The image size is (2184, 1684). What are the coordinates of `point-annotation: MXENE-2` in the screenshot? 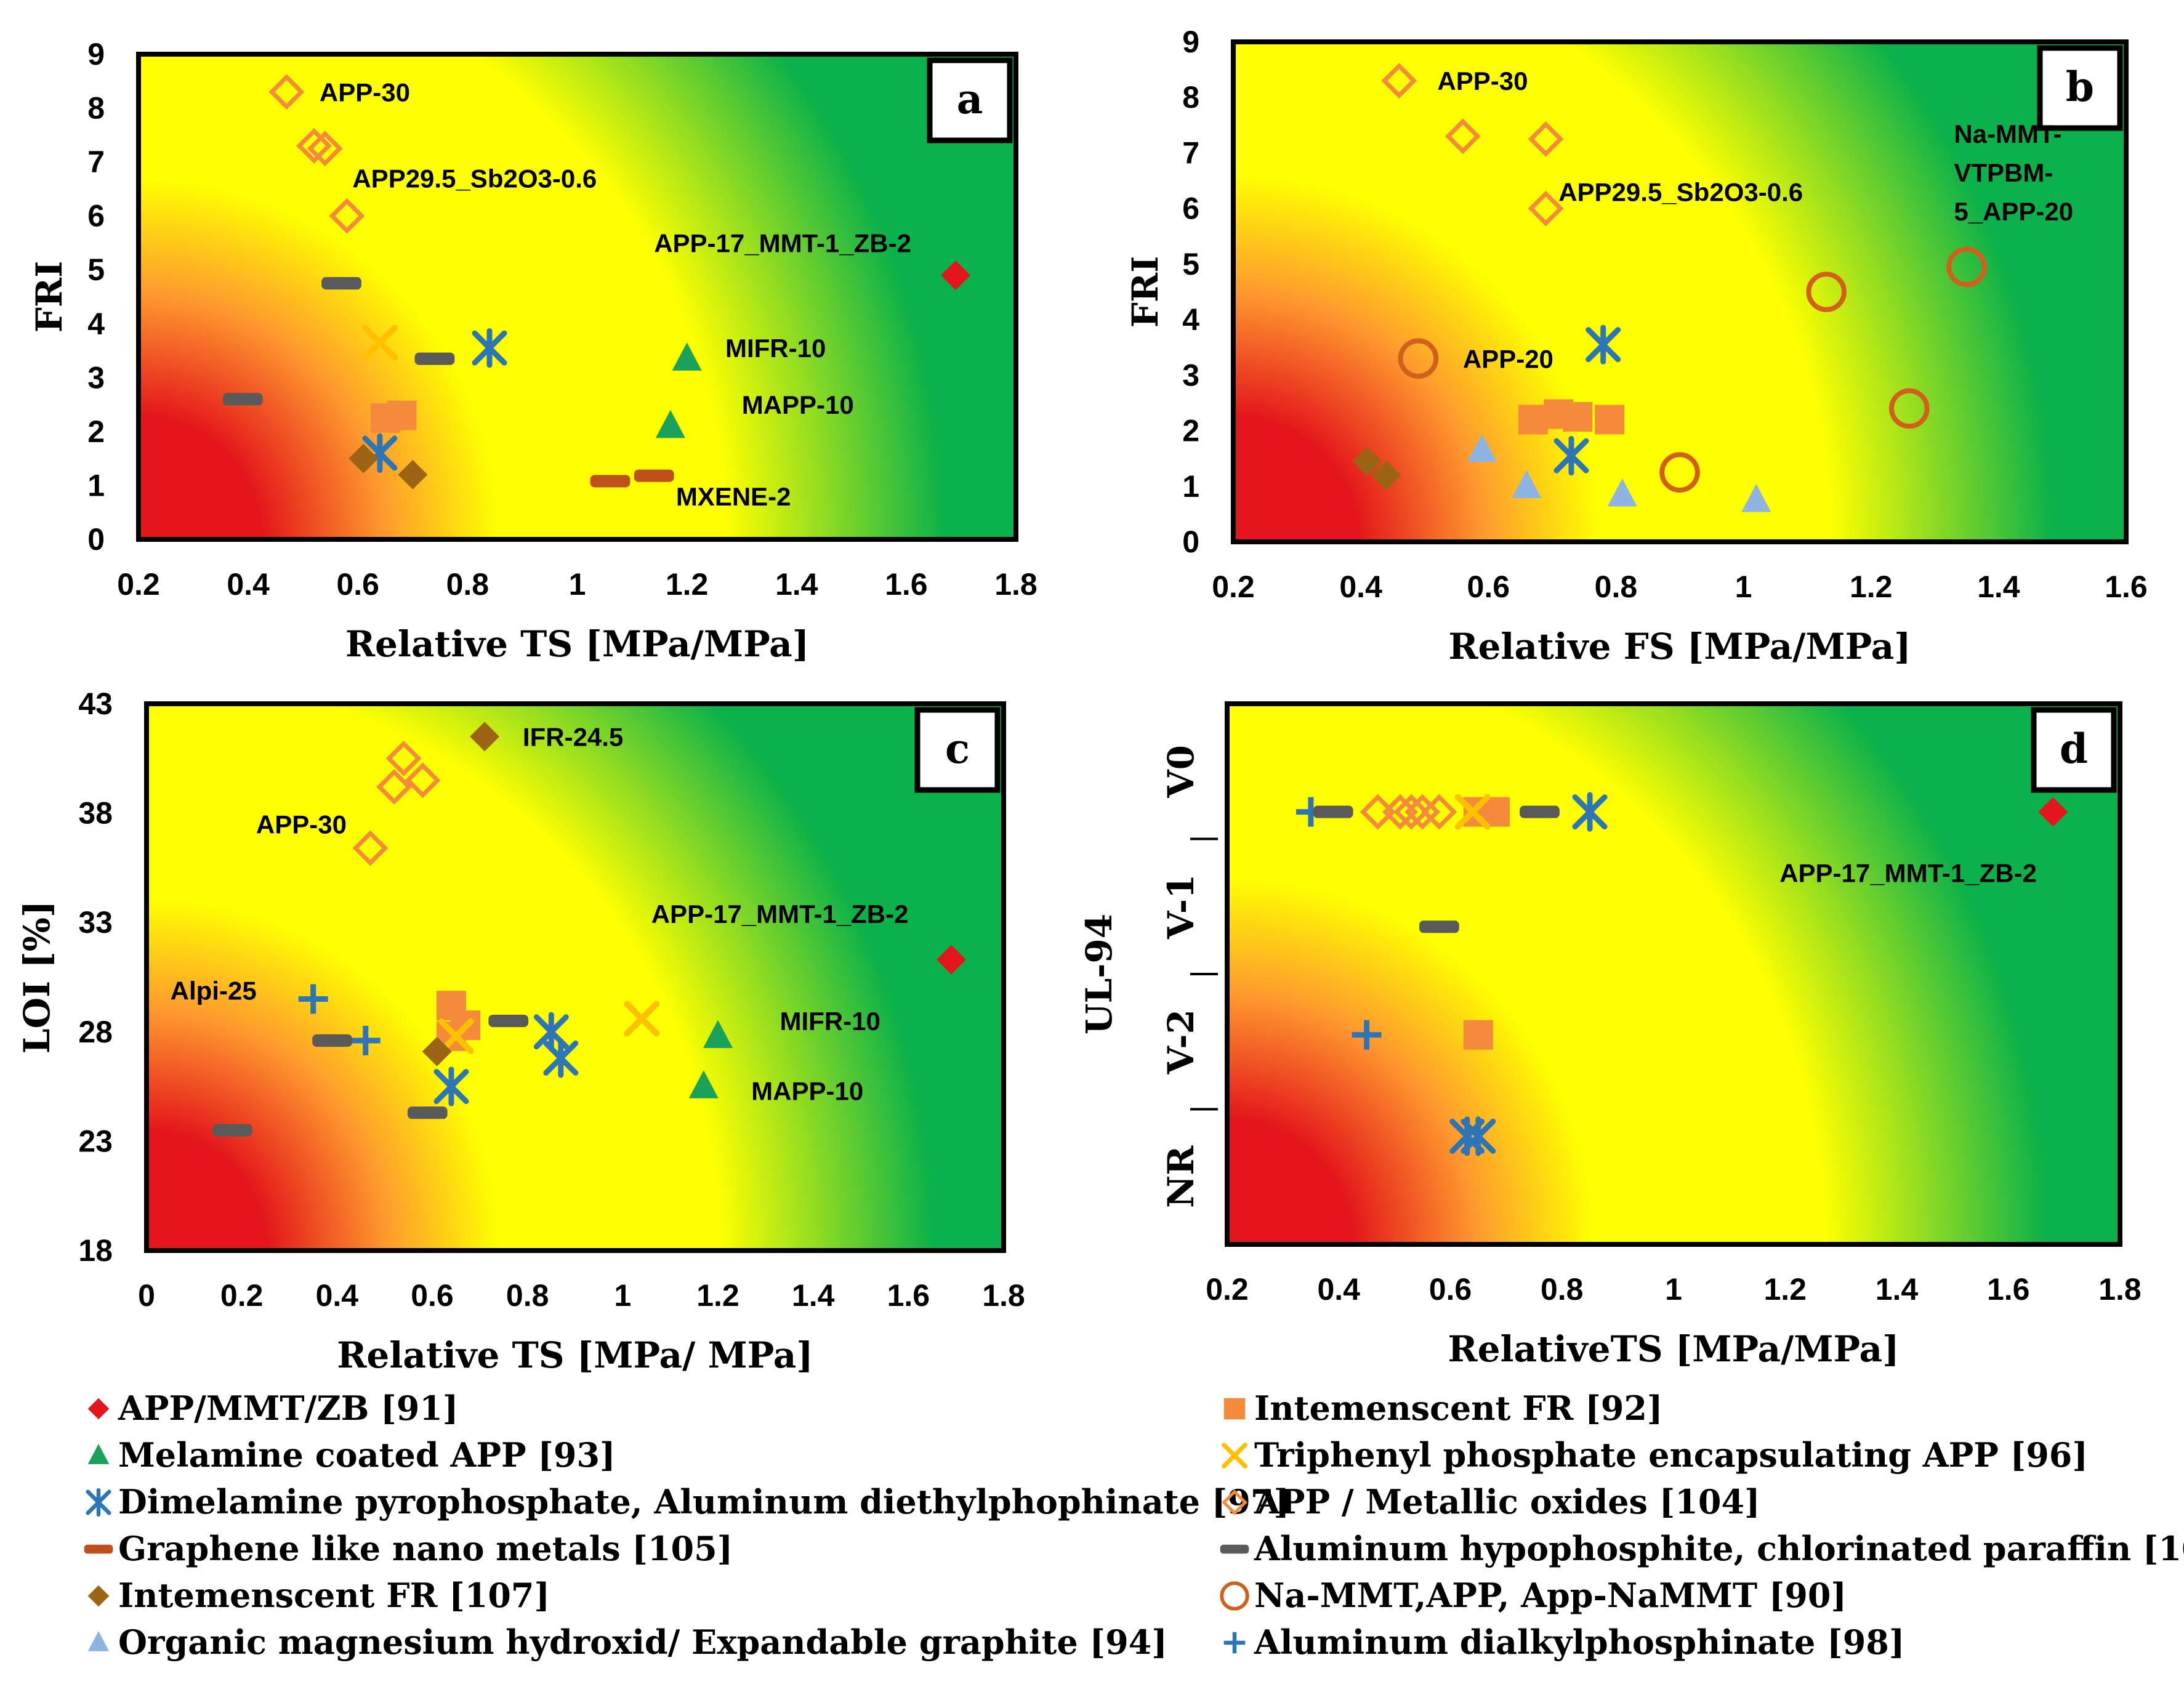 It's located at (733, 496).